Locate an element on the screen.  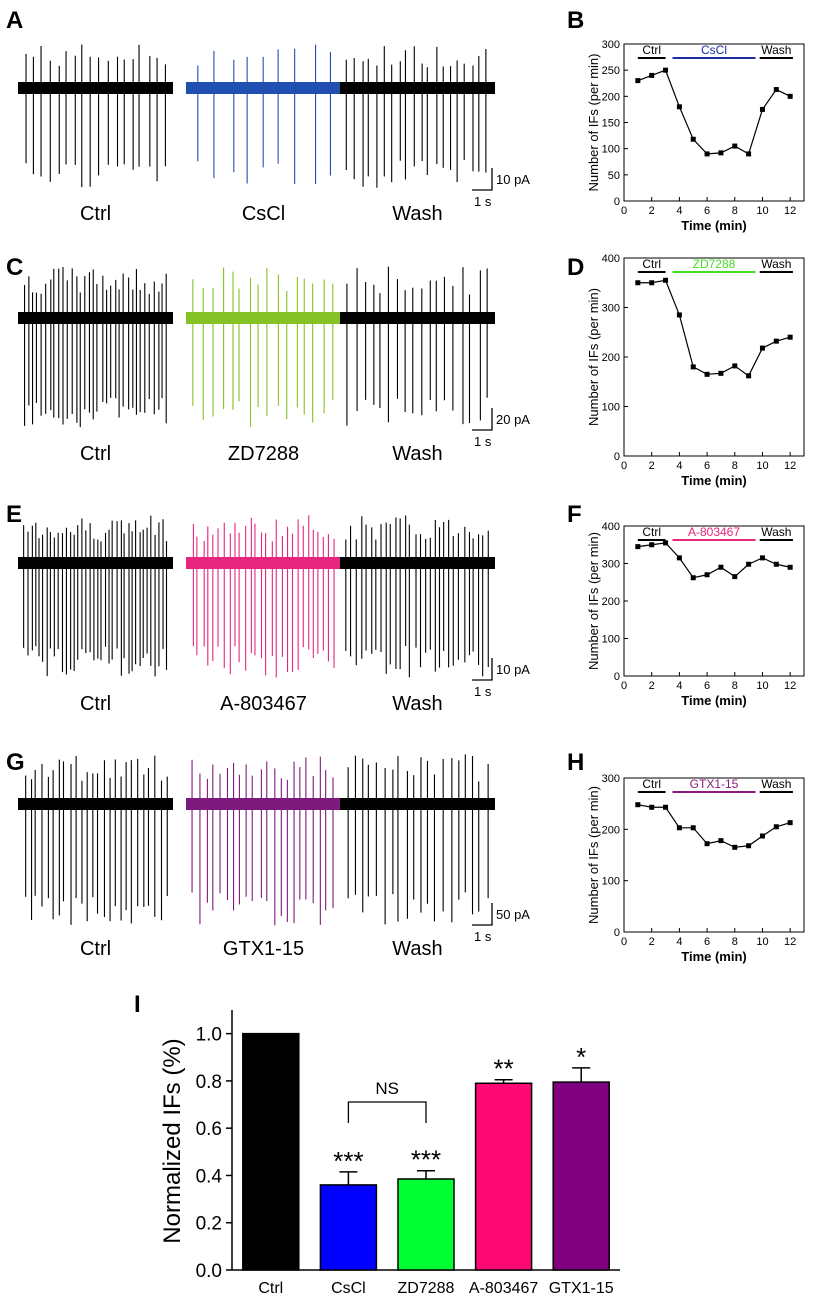
condition-bar-label: A-803467 is located at coordinates (714, 532).